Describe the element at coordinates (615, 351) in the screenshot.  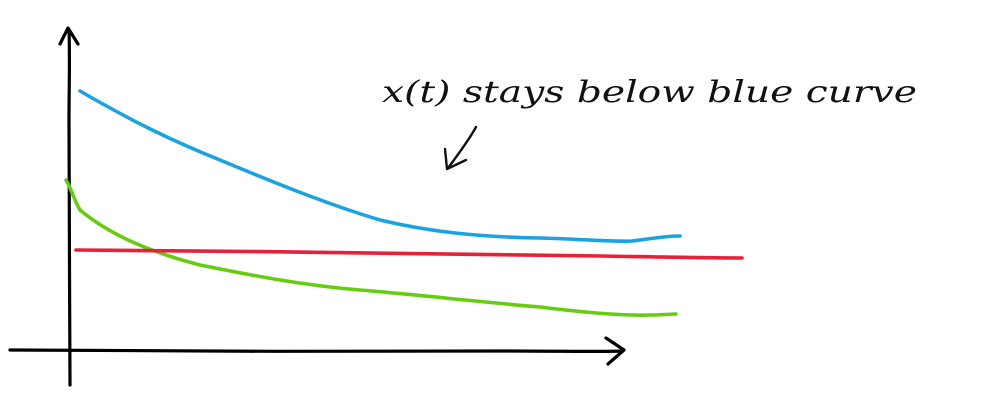
I see `x-axis-arrowhead` at that location.